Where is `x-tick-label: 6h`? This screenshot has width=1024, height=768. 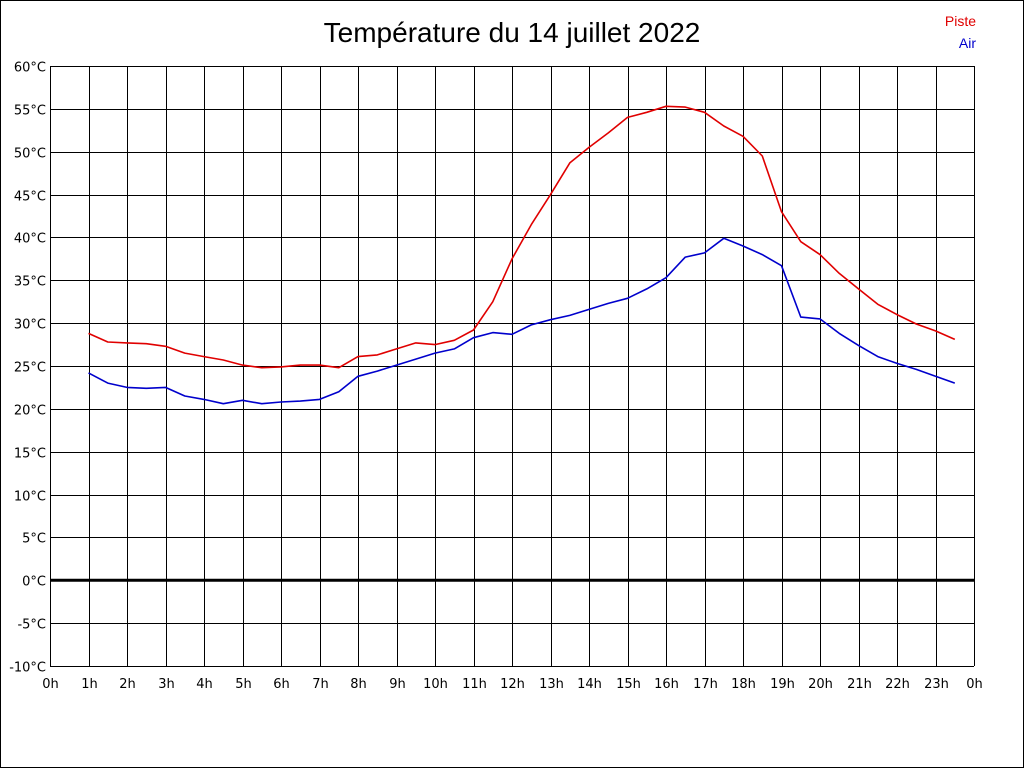
x-tick-label: 6h is located at coordinates (281, 684).